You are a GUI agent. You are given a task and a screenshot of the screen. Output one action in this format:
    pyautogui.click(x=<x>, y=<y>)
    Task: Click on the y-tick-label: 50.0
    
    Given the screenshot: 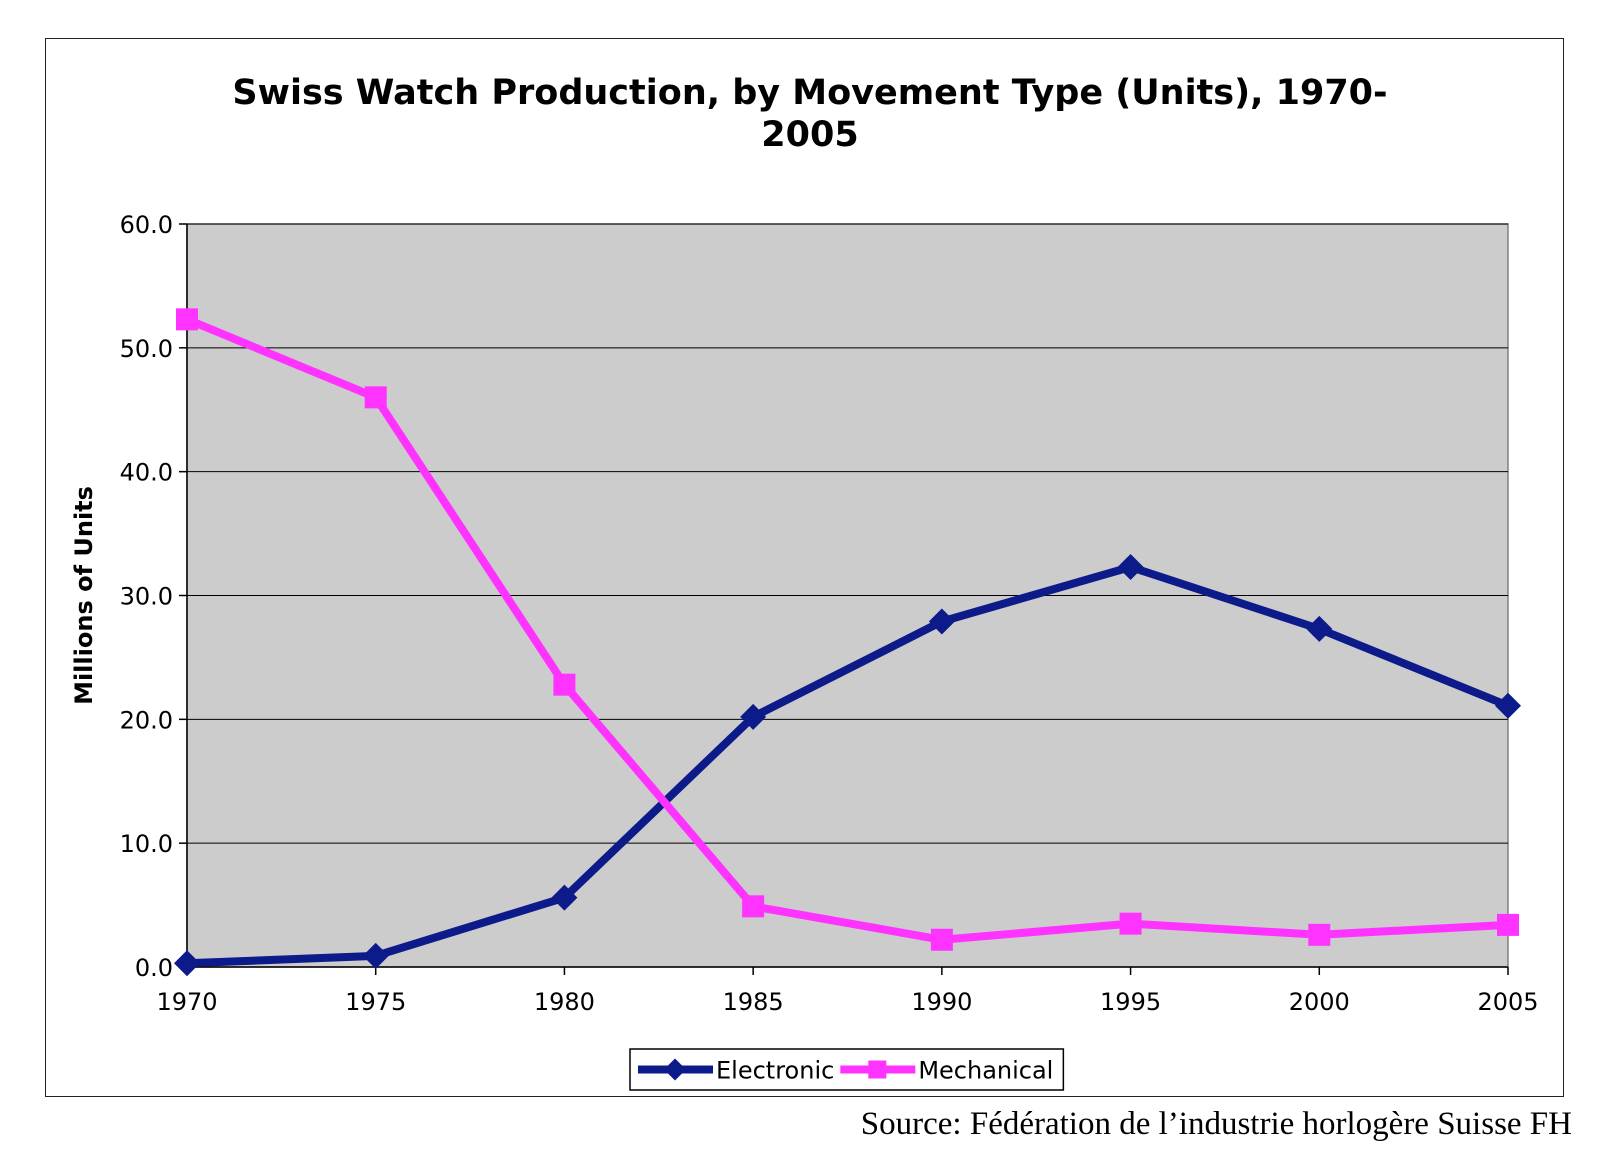 What is the action you would take?
    pyautogui.click(x=146, y=349)
    